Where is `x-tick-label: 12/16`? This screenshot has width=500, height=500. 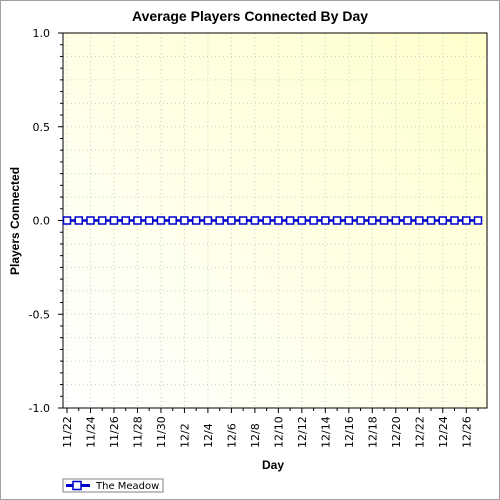
x-tick-label: 12/16 is located at coordinates (349, 432).